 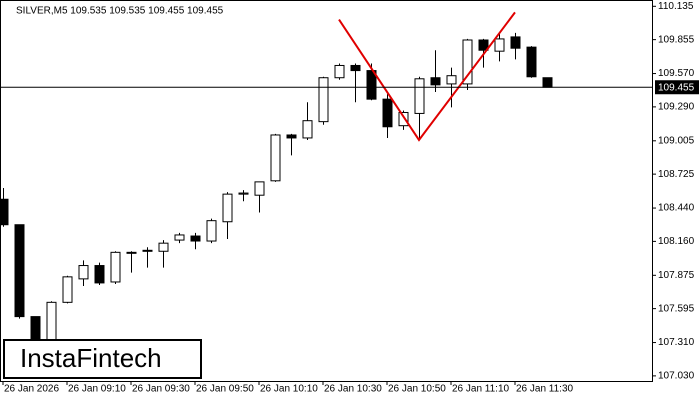 I want to click on y-tick-label: 107.030, so click(x=676, y=376).